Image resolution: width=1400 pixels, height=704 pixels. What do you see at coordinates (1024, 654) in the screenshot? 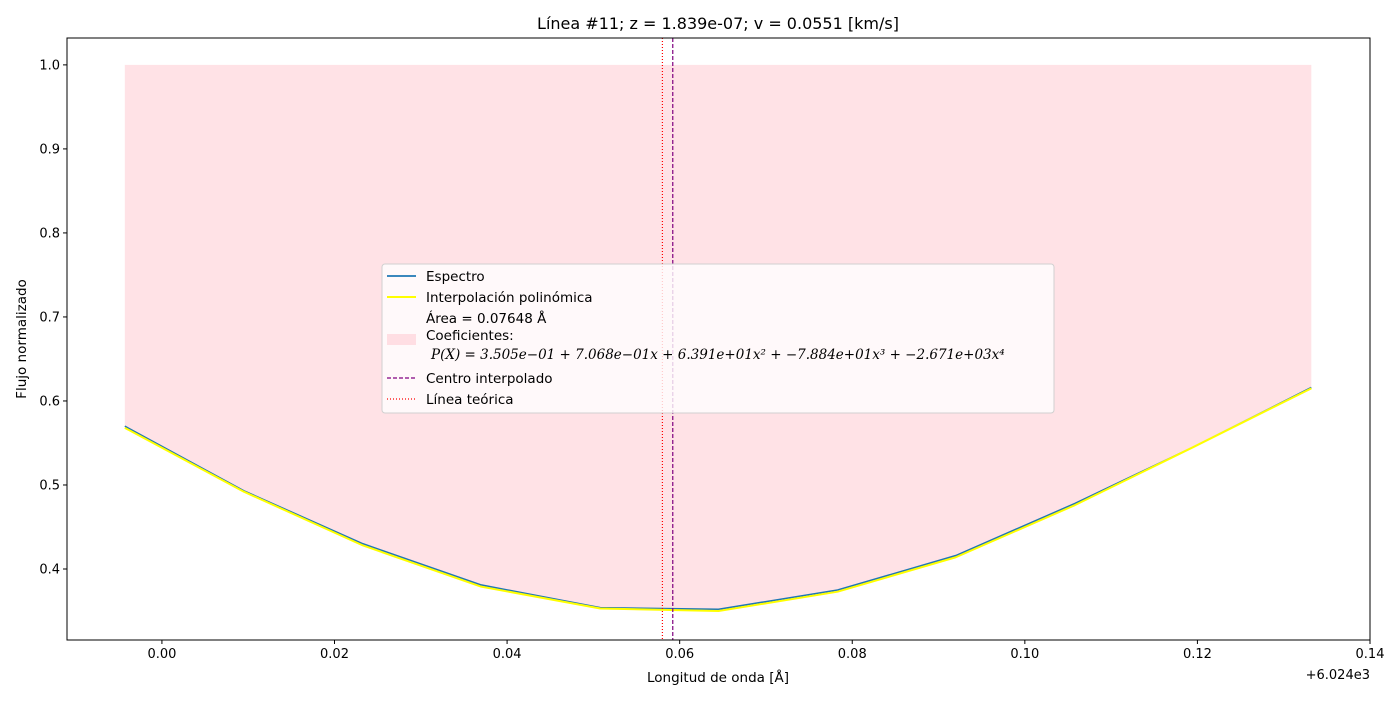
I see `x-tick-label: 0.10` at bounding box center [1024, 654].